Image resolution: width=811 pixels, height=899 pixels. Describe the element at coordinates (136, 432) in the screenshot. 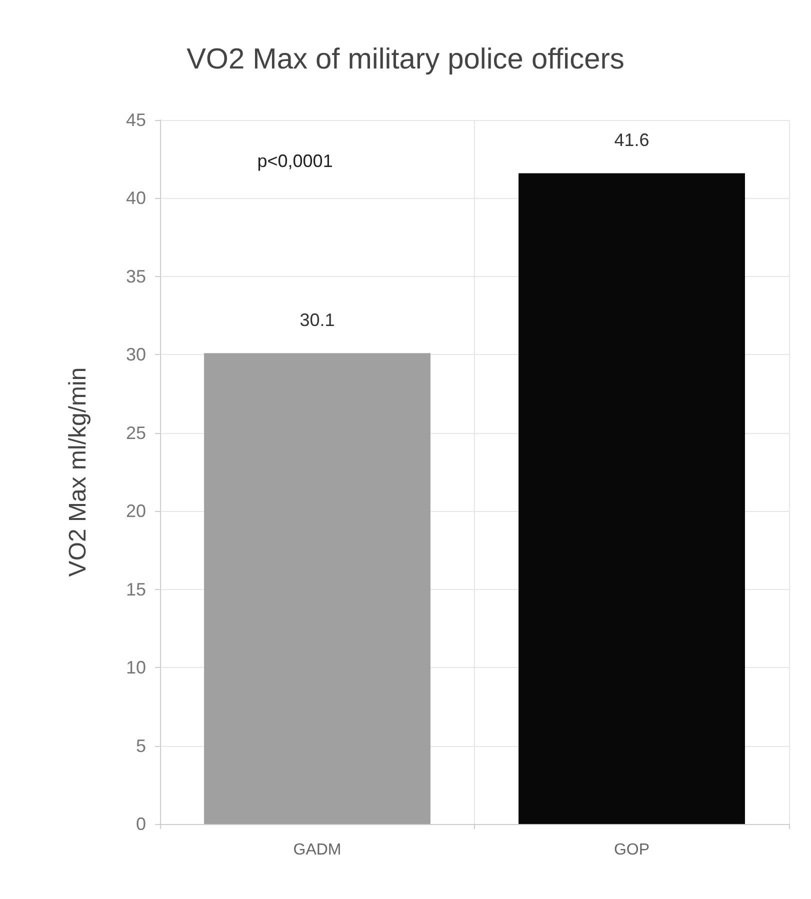

I see `y-tick-label: 25` at that location.